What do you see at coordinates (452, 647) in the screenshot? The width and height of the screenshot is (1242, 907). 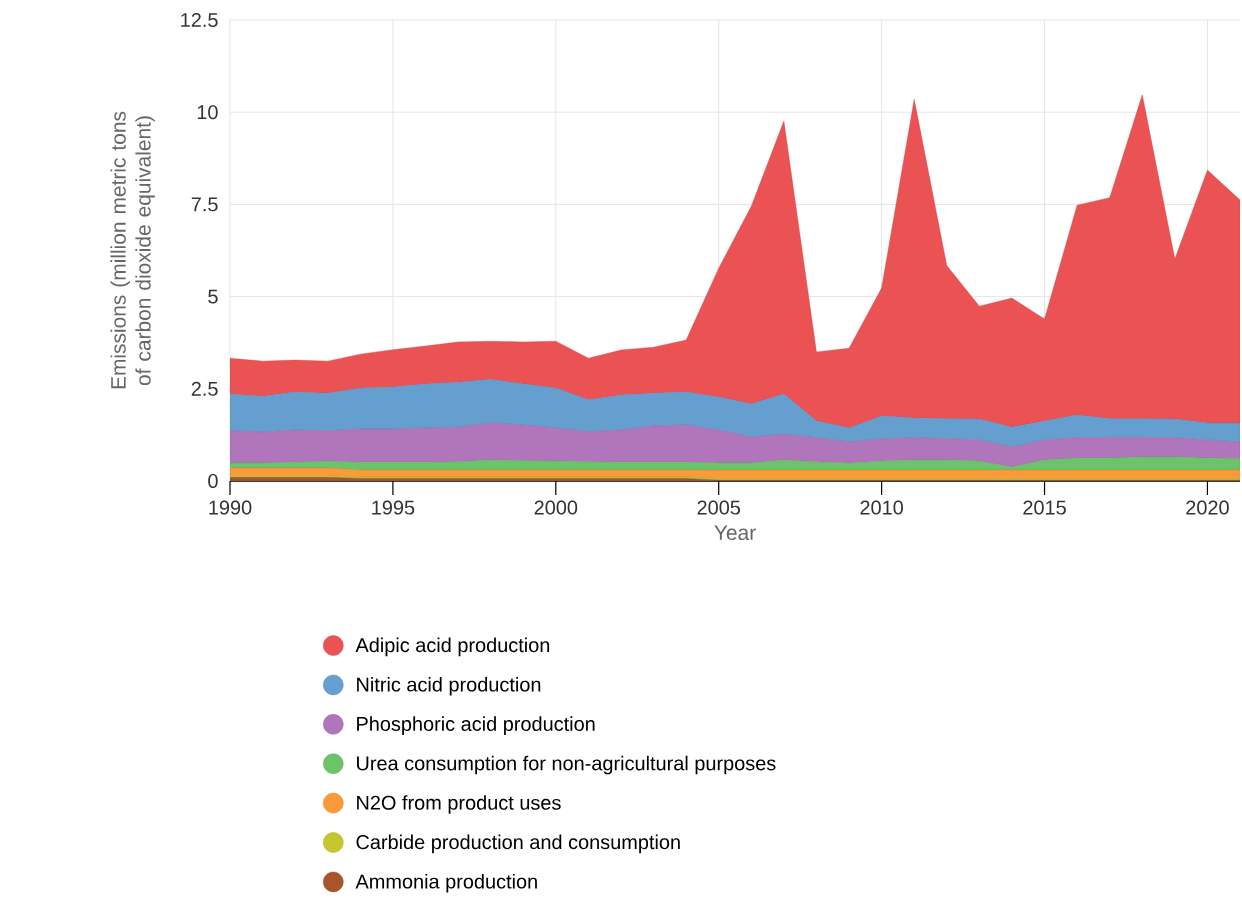 I see `legend-label: Adipic acid production` at bounding box center [452, 647].